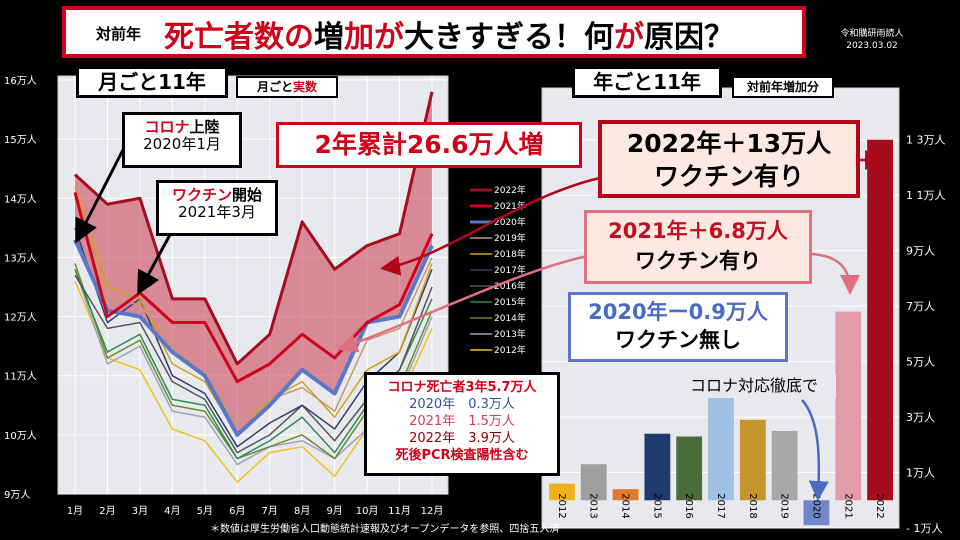 This screenshot has width=960, height=540. I want to click on legend-label: 2014年, so click(510, 318).